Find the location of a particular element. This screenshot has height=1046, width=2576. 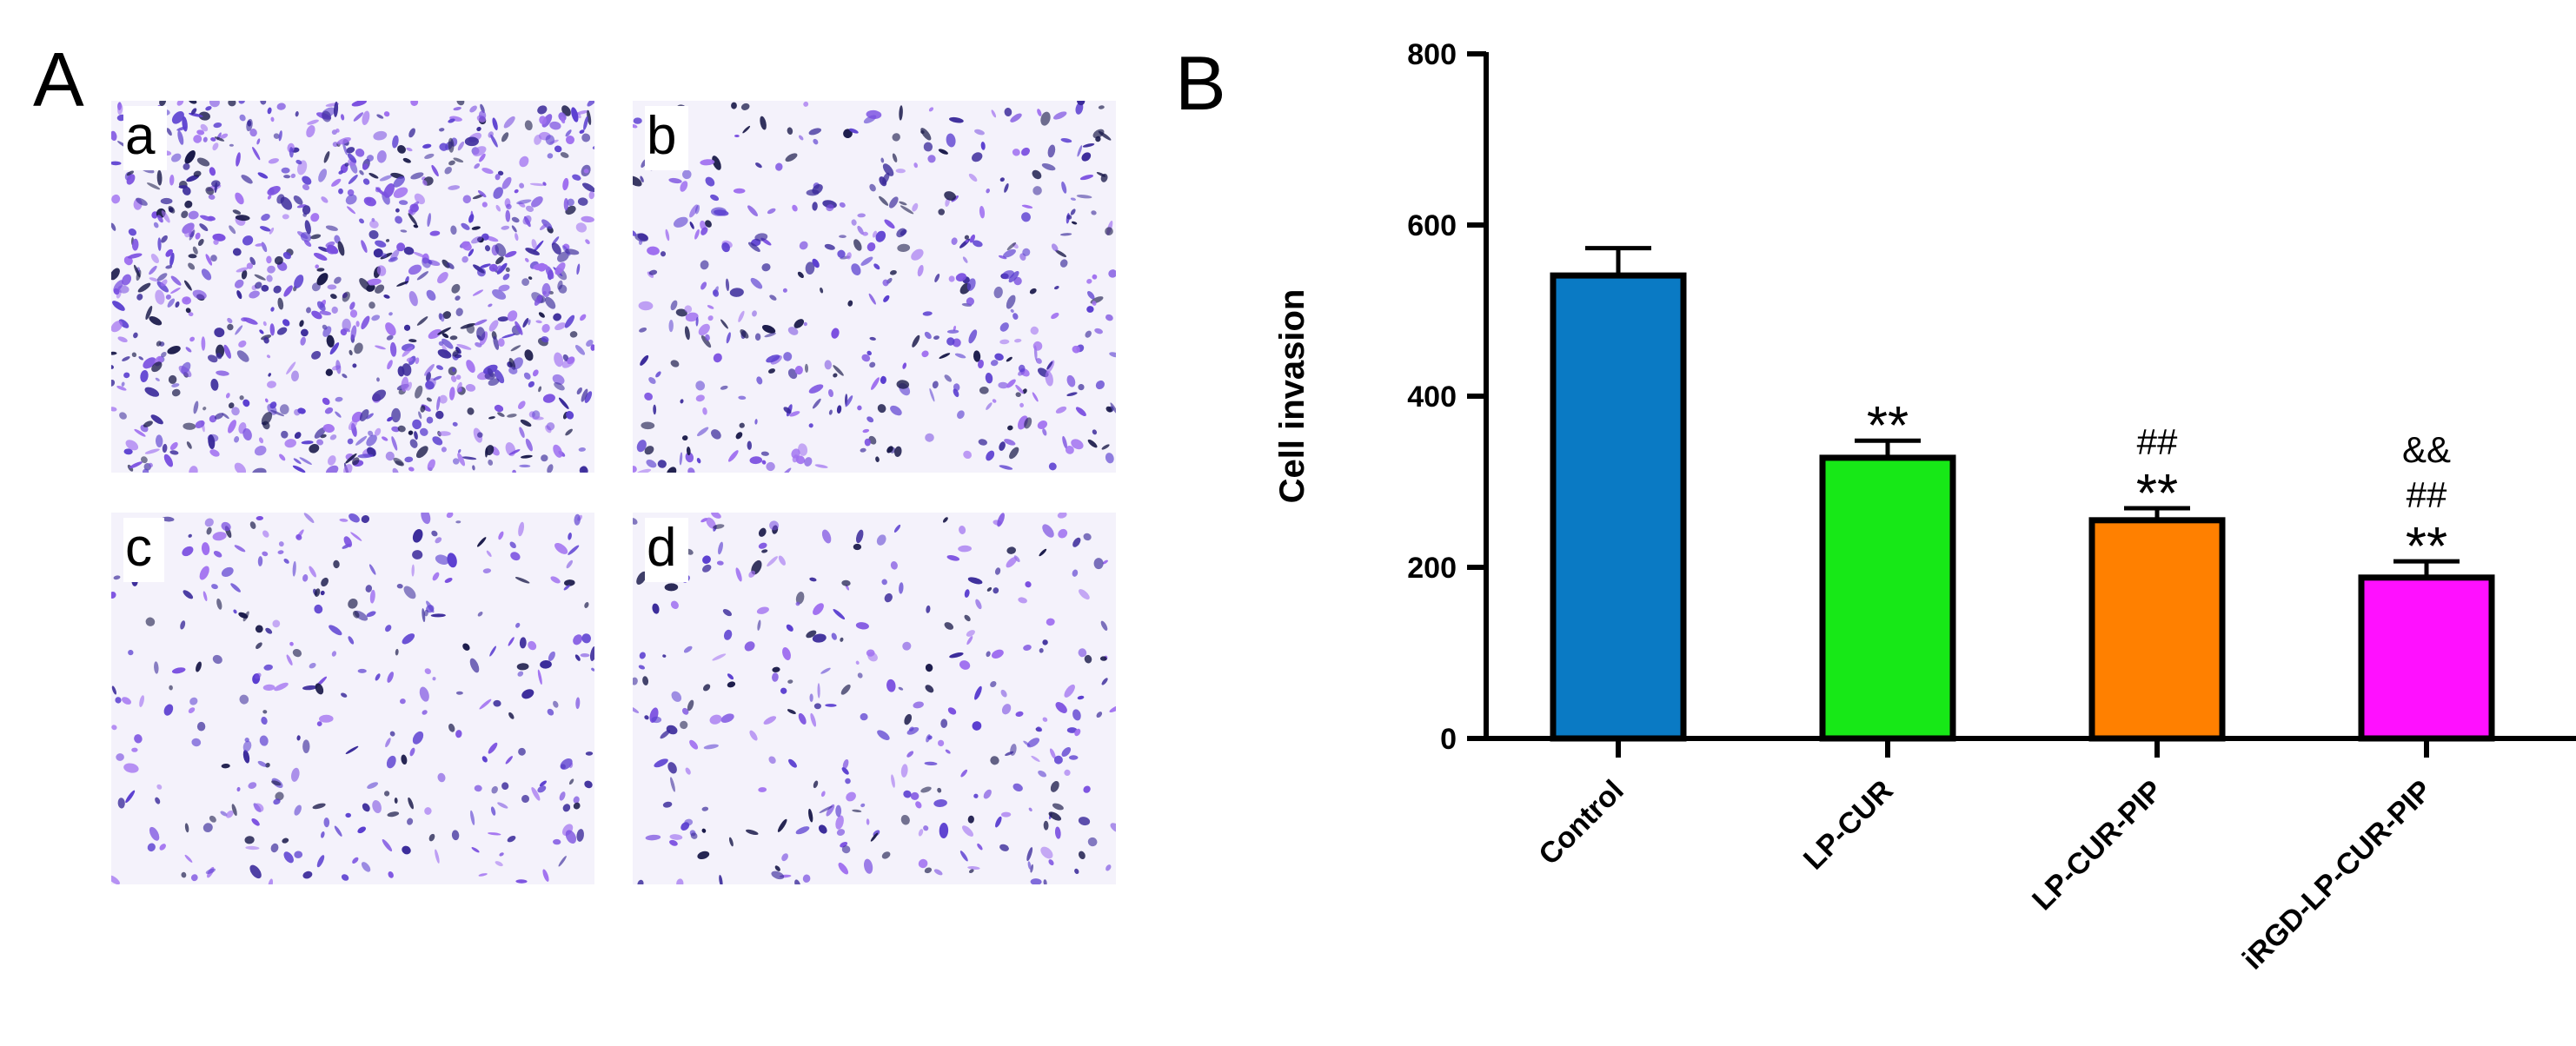

significance-mark: ## is located at coordinates (2157, 441).